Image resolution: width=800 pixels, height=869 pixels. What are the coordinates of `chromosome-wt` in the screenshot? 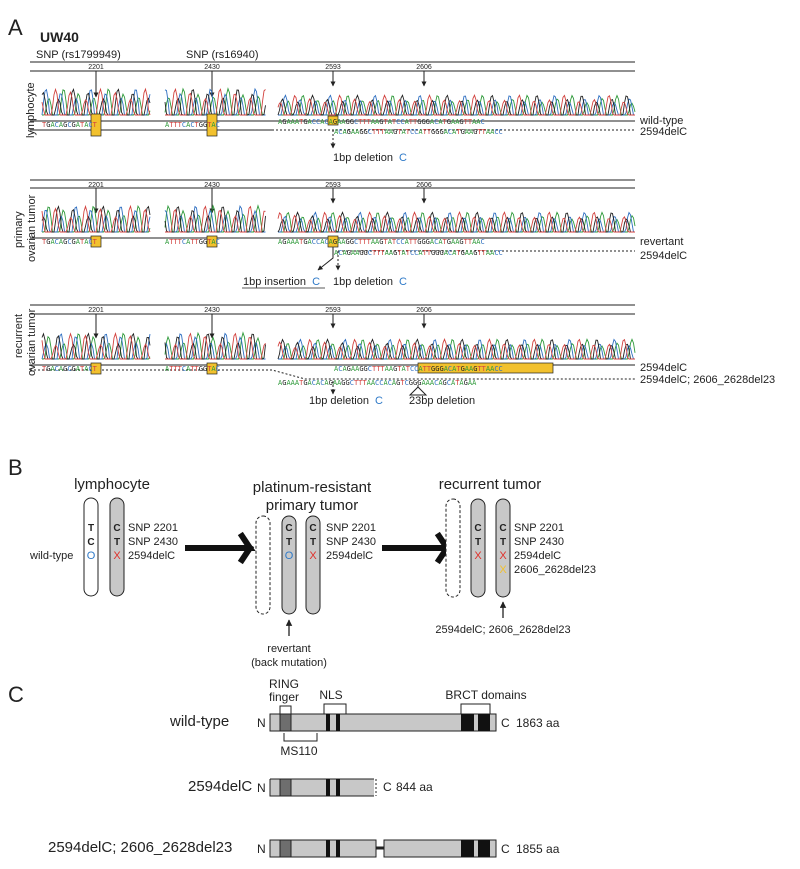 It's located at (91, 547).